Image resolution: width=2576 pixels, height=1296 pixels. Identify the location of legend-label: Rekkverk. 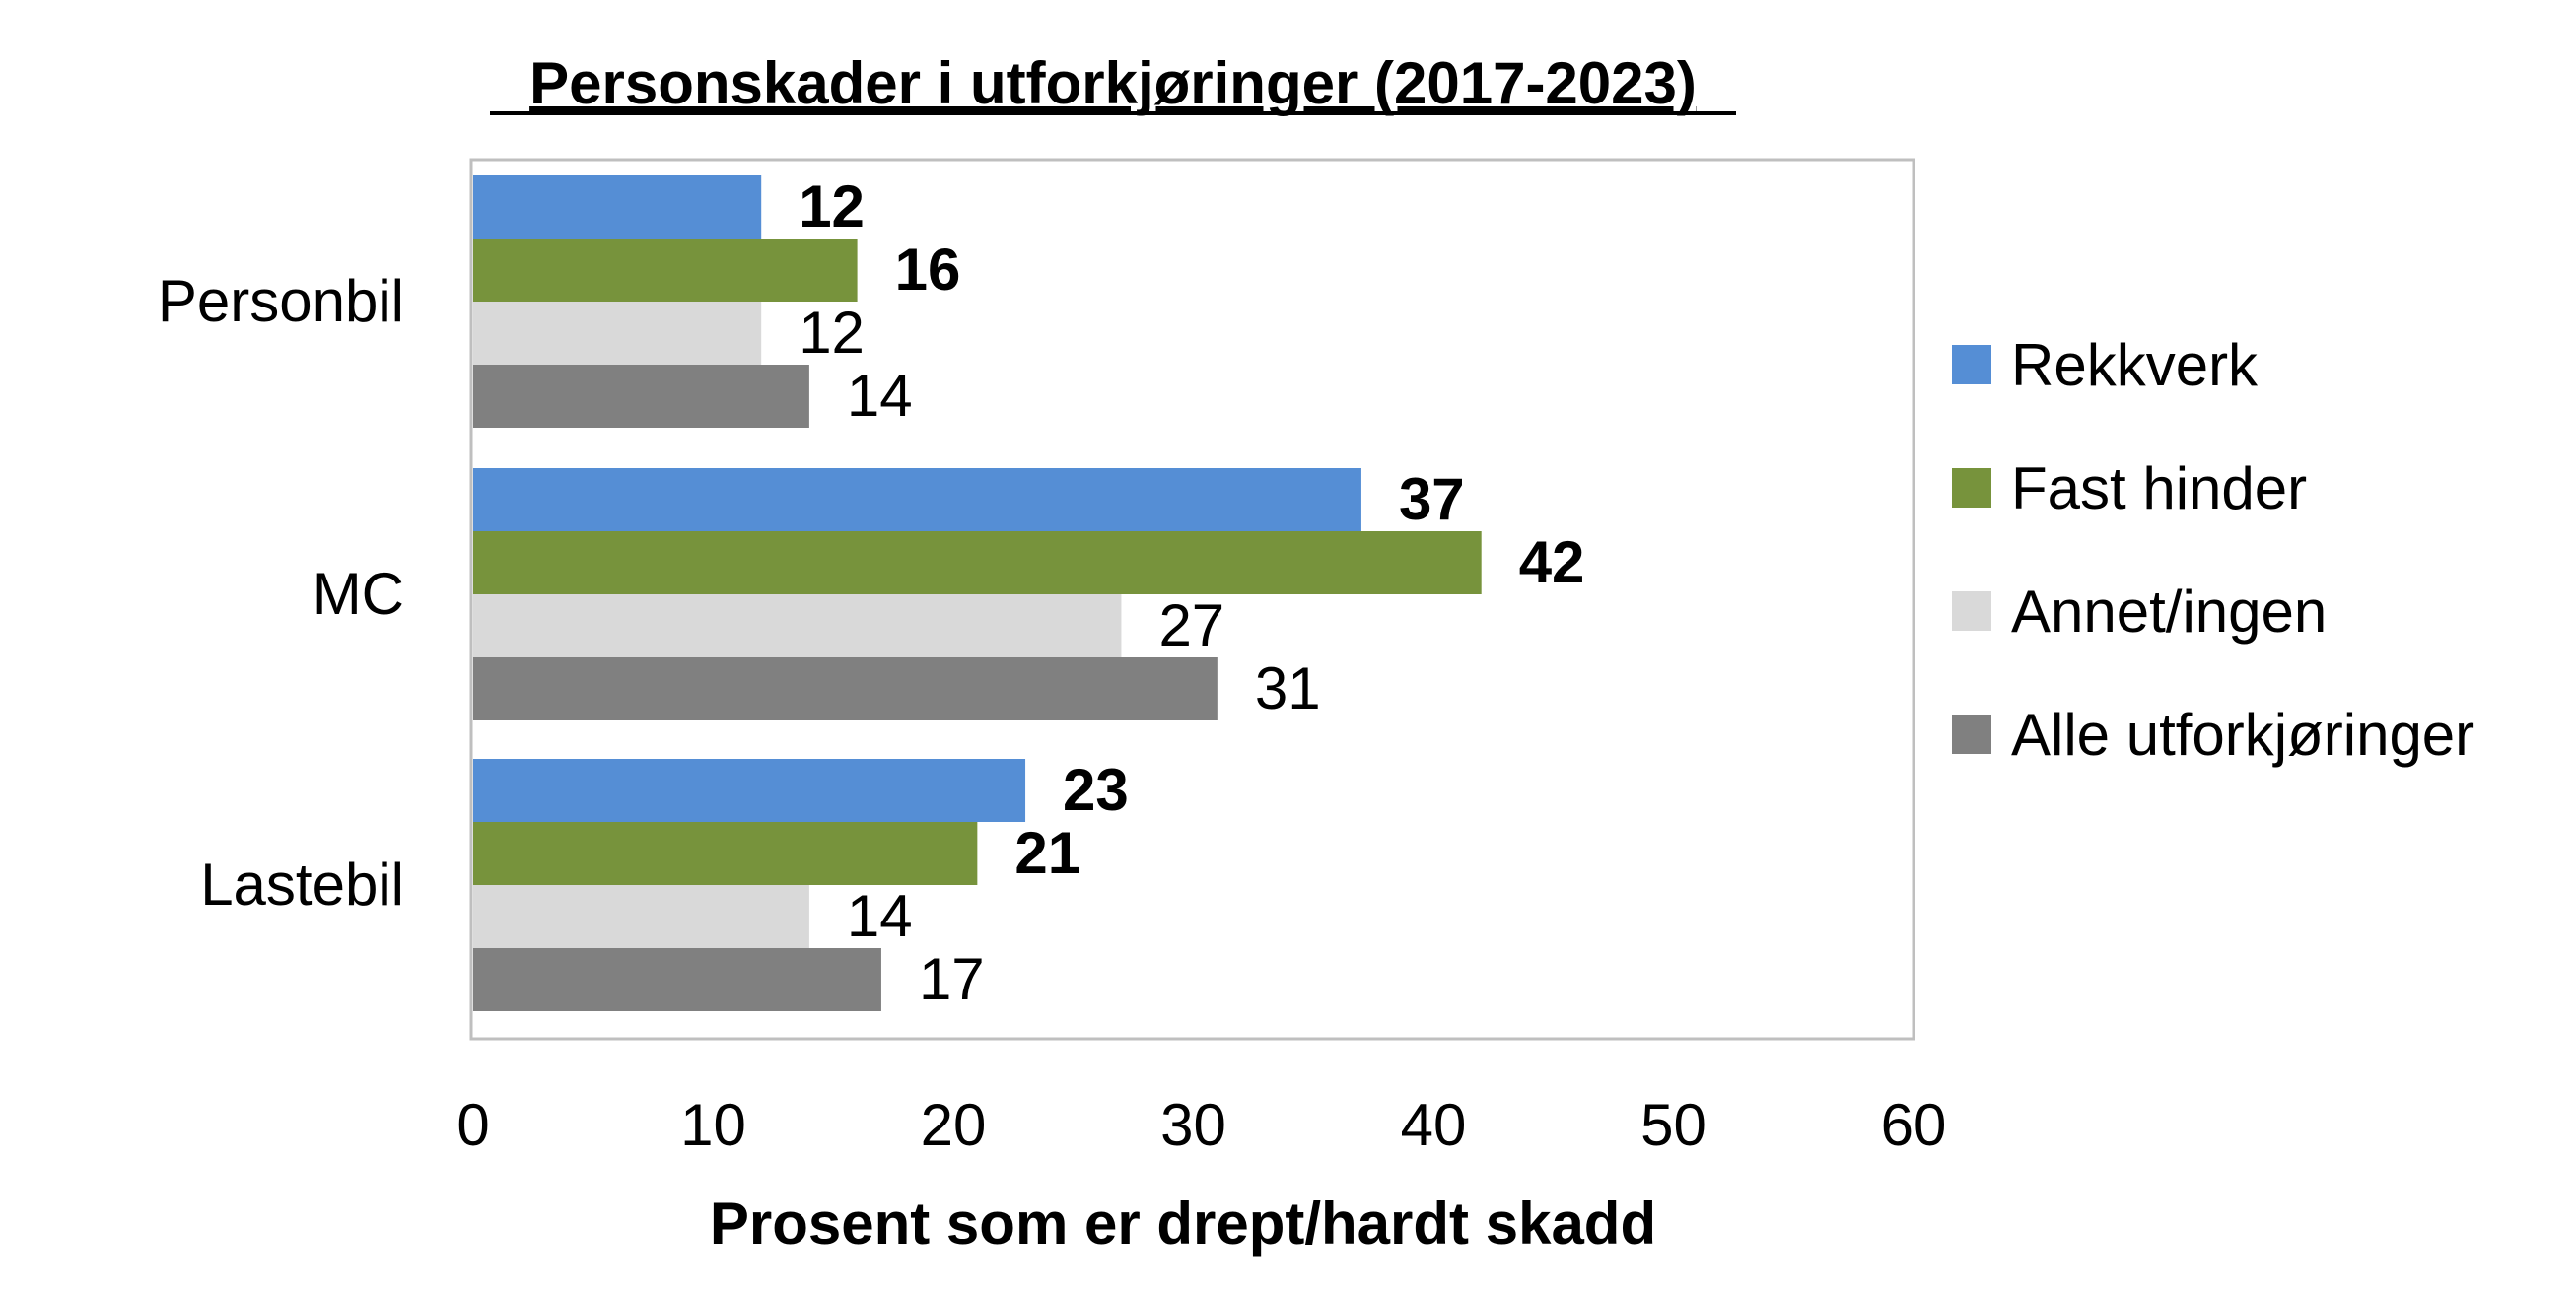
(2135, 365).